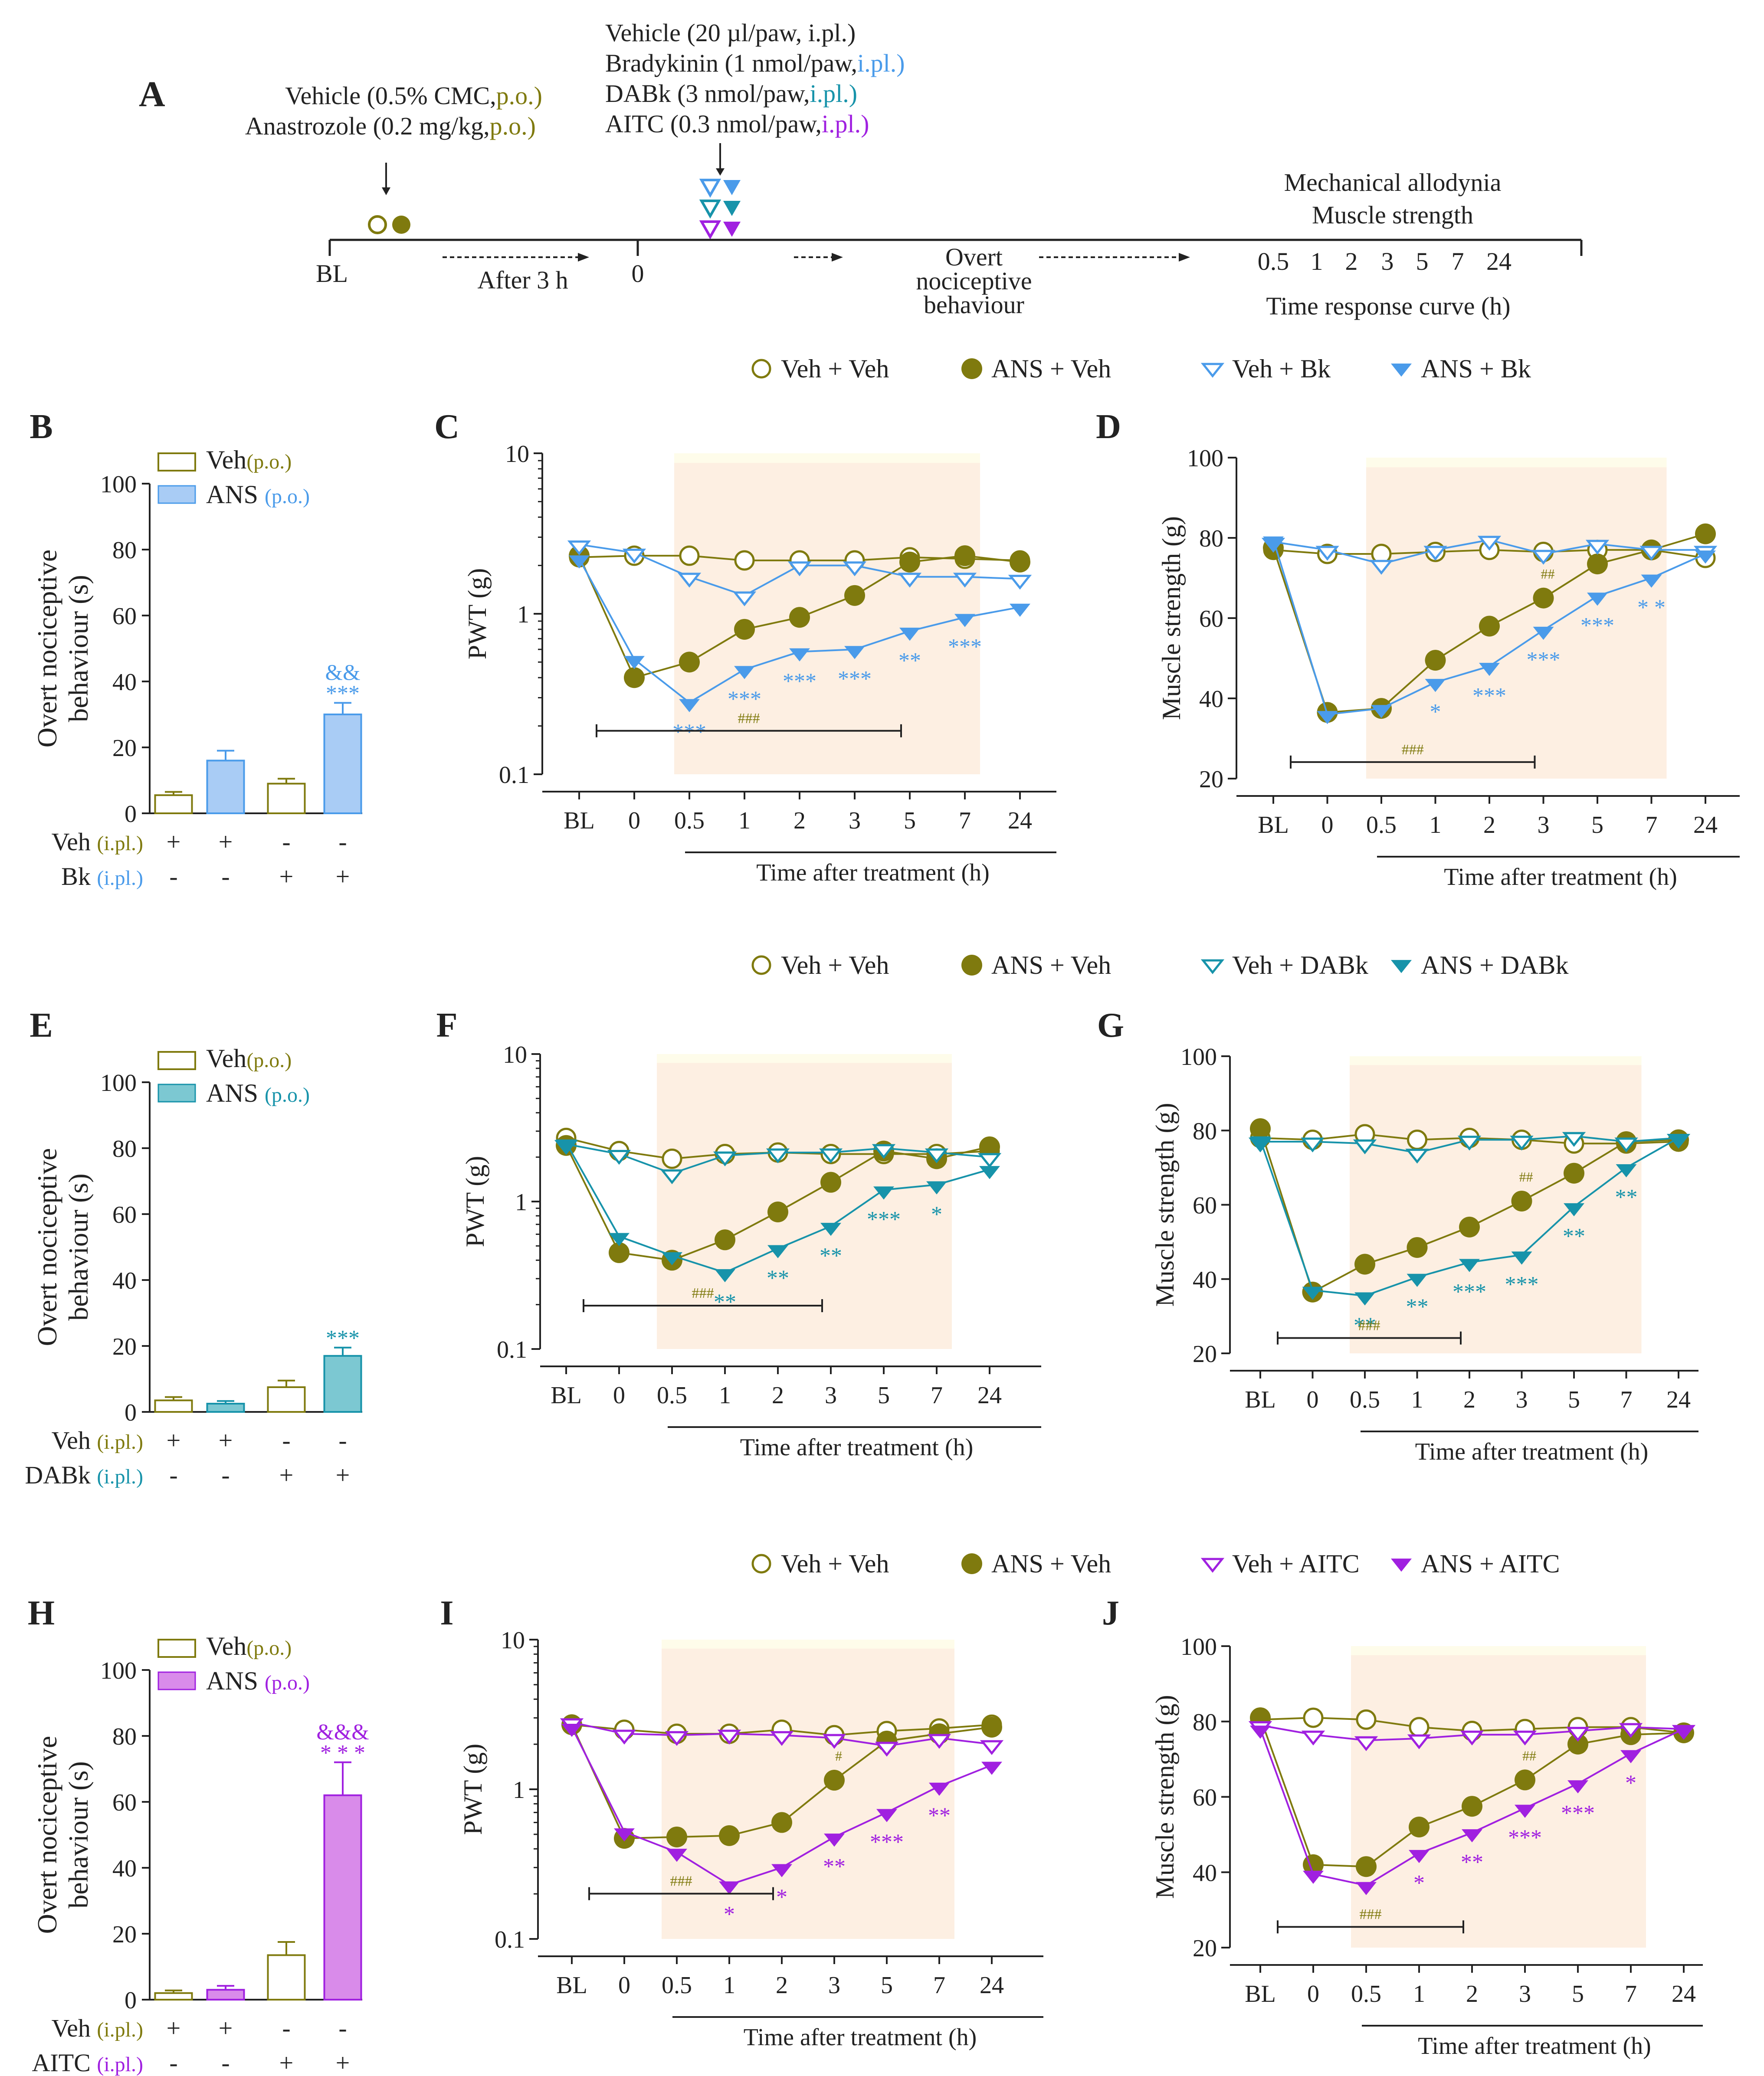 The width and height of the screenshot is (1764, 2076). What do you see at coordinates (729, 1914) in the screenshot?
I see `significance-stars: *` at bounding box center [729, 1914].